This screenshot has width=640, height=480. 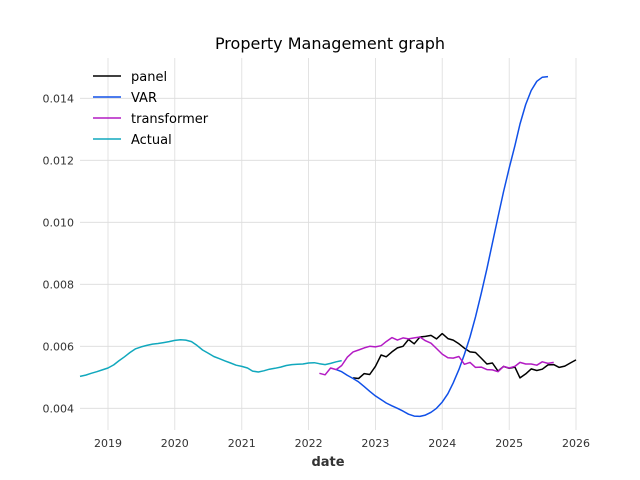 I want to click on series-line-panel, so click(x=465, y=356).